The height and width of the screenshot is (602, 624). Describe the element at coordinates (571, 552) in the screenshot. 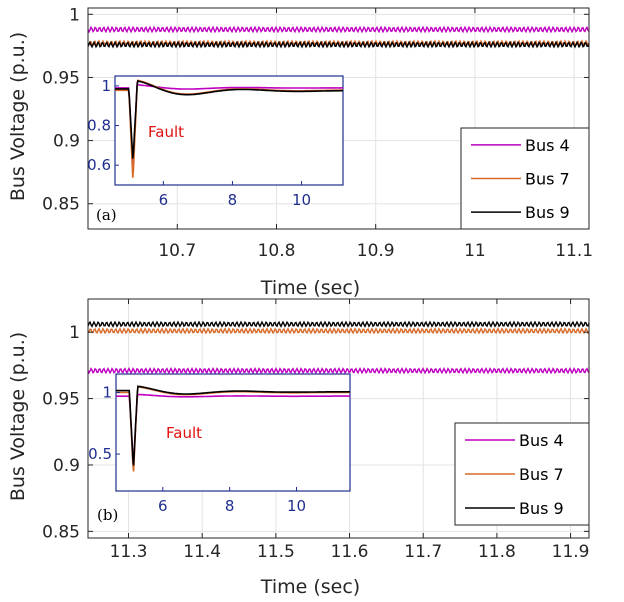

I see `x-tick-label: 11.9` at that location.